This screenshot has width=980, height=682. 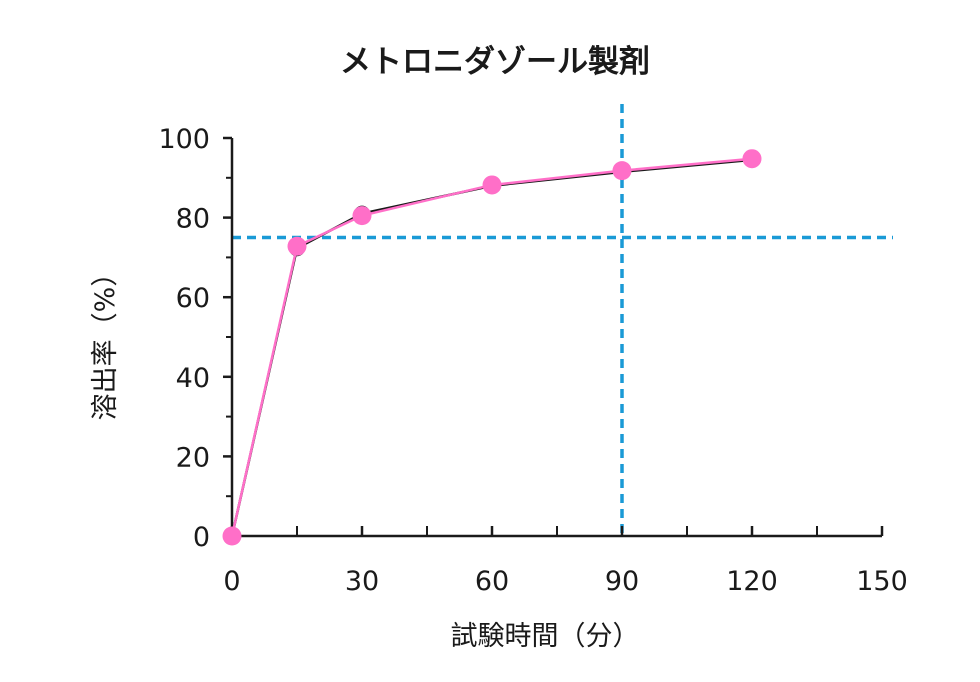 I want to click on y-axis-label: 溶出率（%）, so click(x=105, y=340).